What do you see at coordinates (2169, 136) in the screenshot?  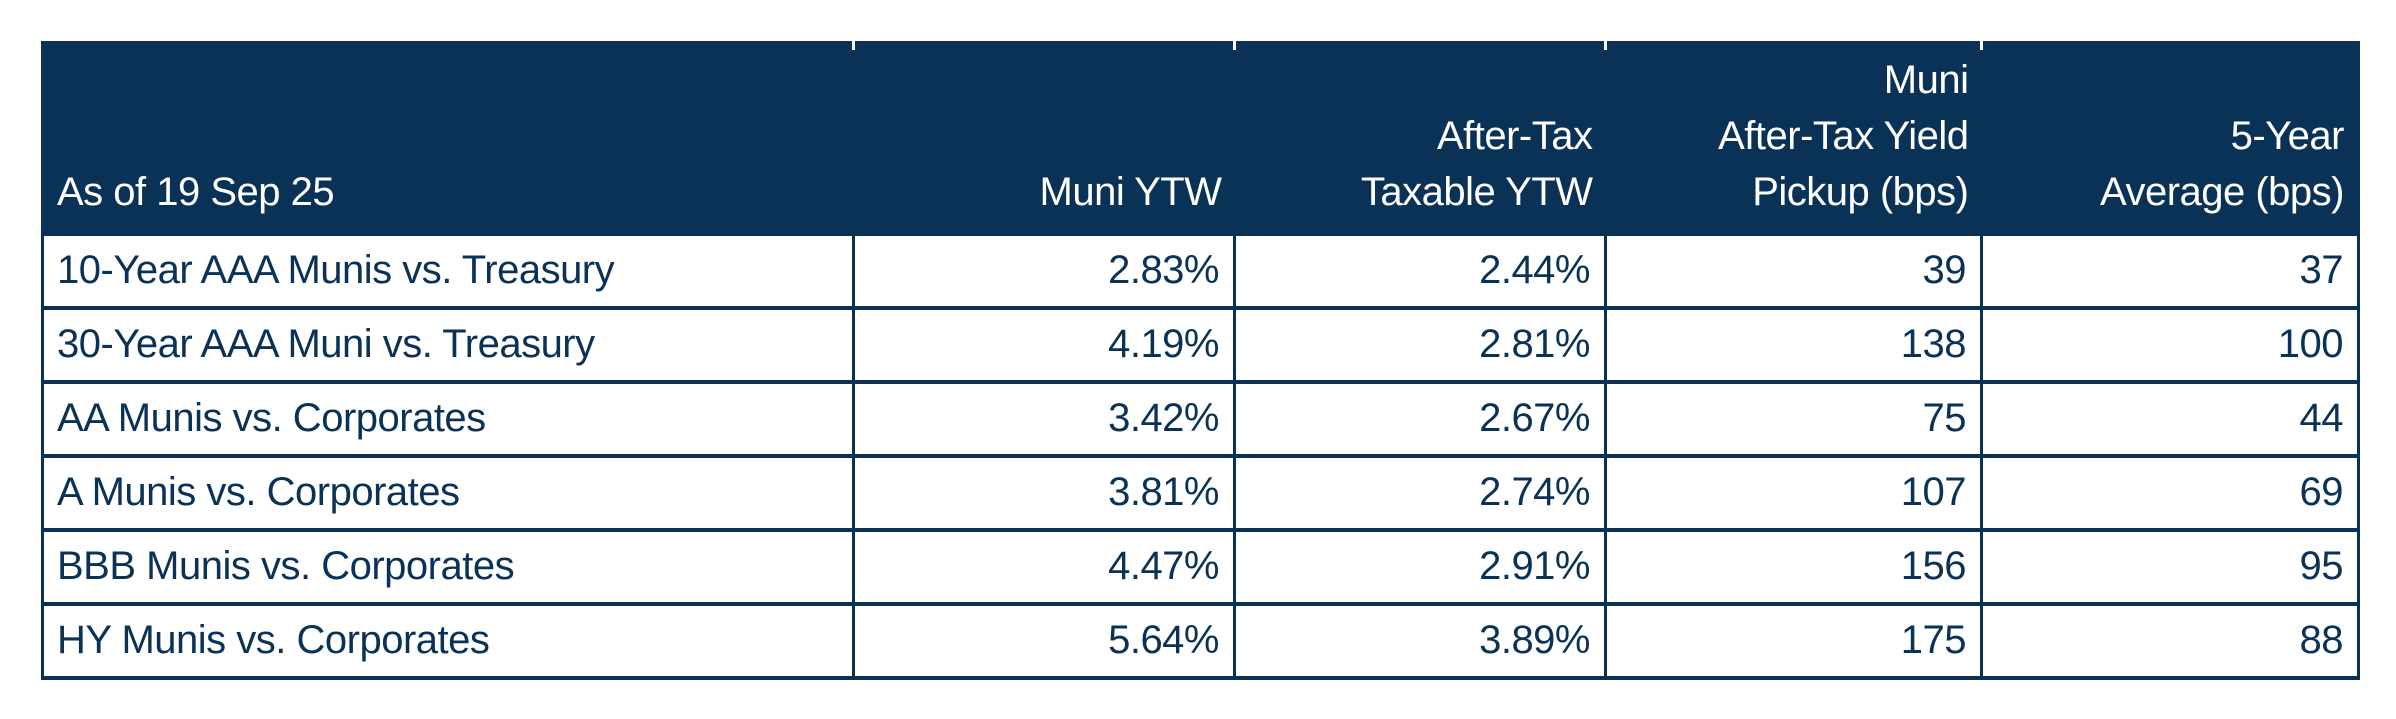 I see `header-cell-5-year-average: 5-Year Average (bps)` at bounding box center [2169, 136].